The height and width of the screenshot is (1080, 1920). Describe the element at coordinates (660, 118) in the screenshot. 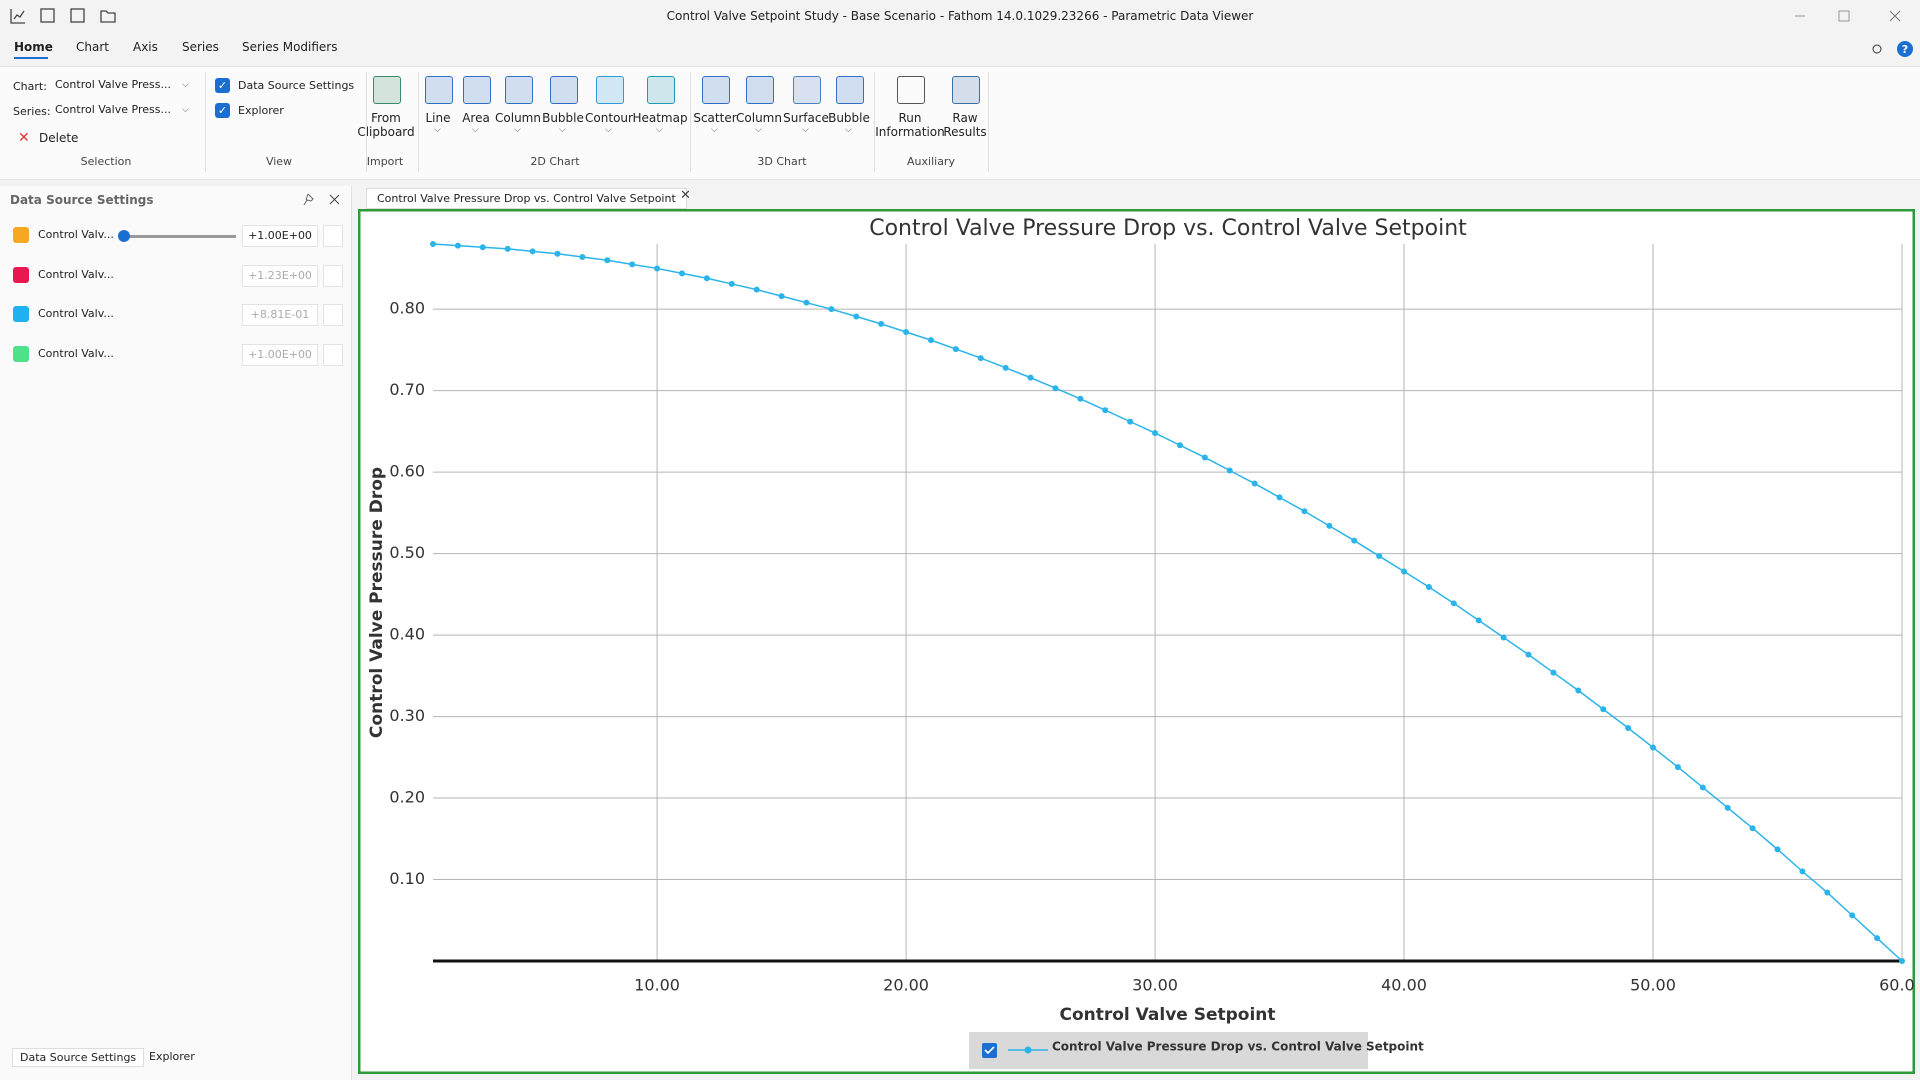

I see `ribbon-button-label: Heatmap` at that location.